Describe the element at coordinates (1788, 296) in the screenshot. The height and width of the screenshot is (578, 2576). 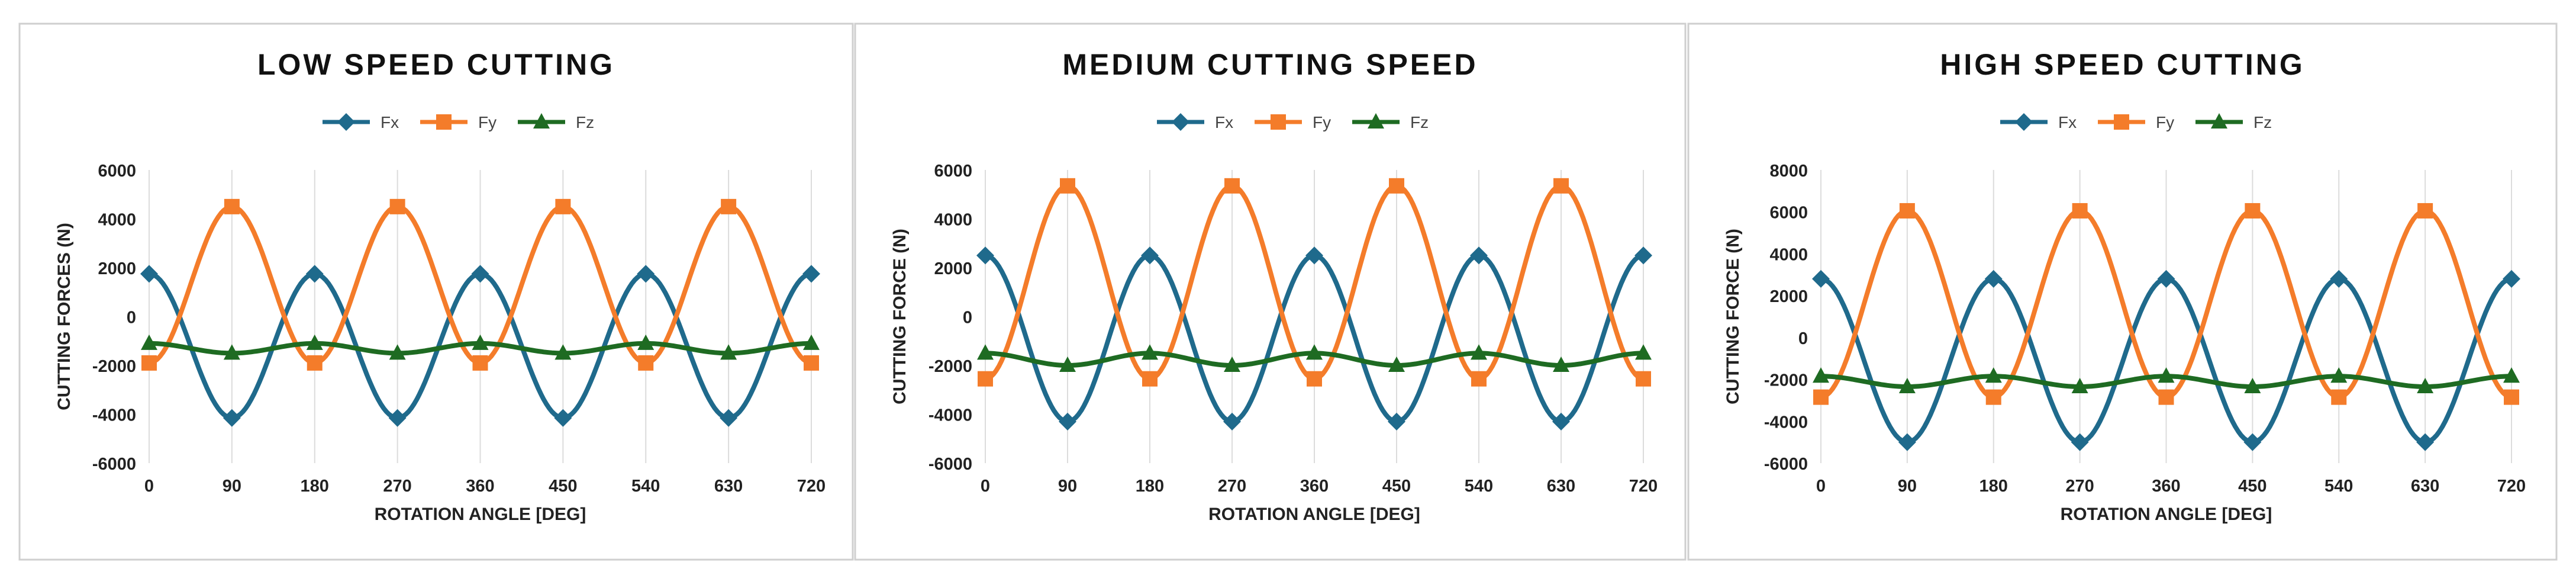
I see `y-tick-label: 2000` at that location.